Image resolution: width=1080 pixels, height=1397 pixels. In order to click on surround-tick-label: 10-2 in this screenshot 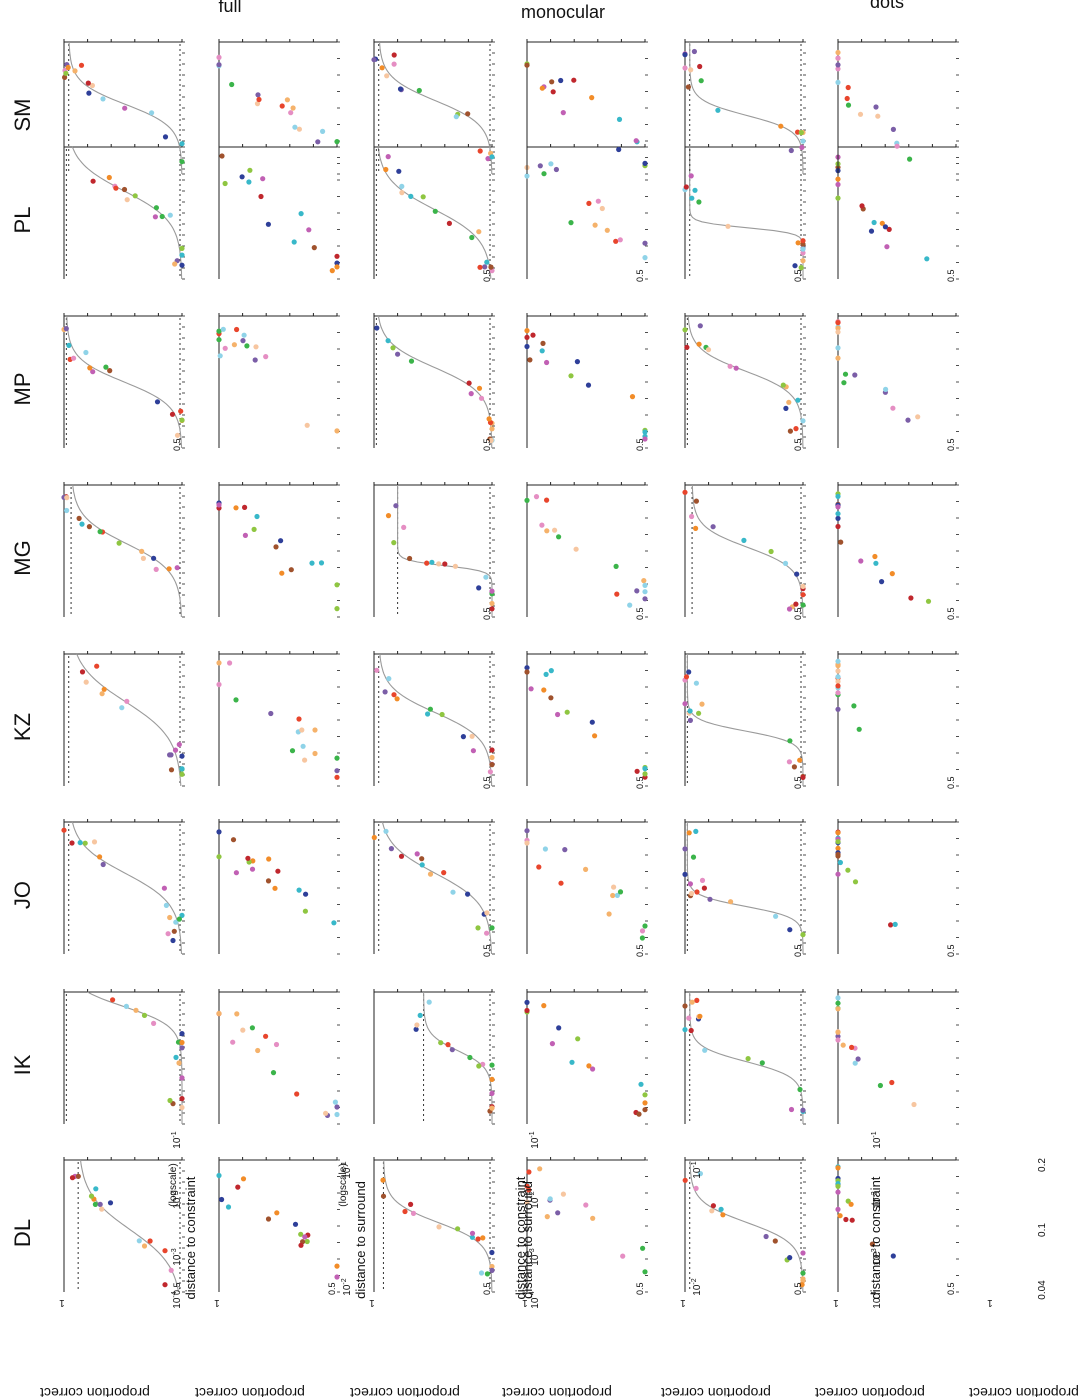, I will do `click(697, 1286)`.